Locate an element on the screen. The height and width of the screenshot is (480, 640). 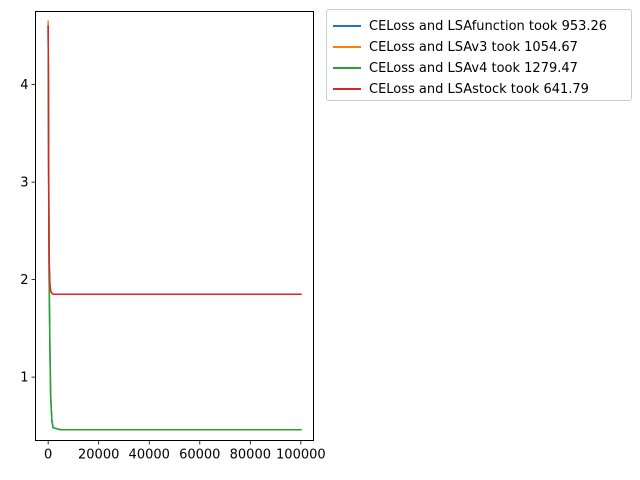
x-axis: 0 20000 40000 60000 80000 100000 is located at coordinates (185, 451).